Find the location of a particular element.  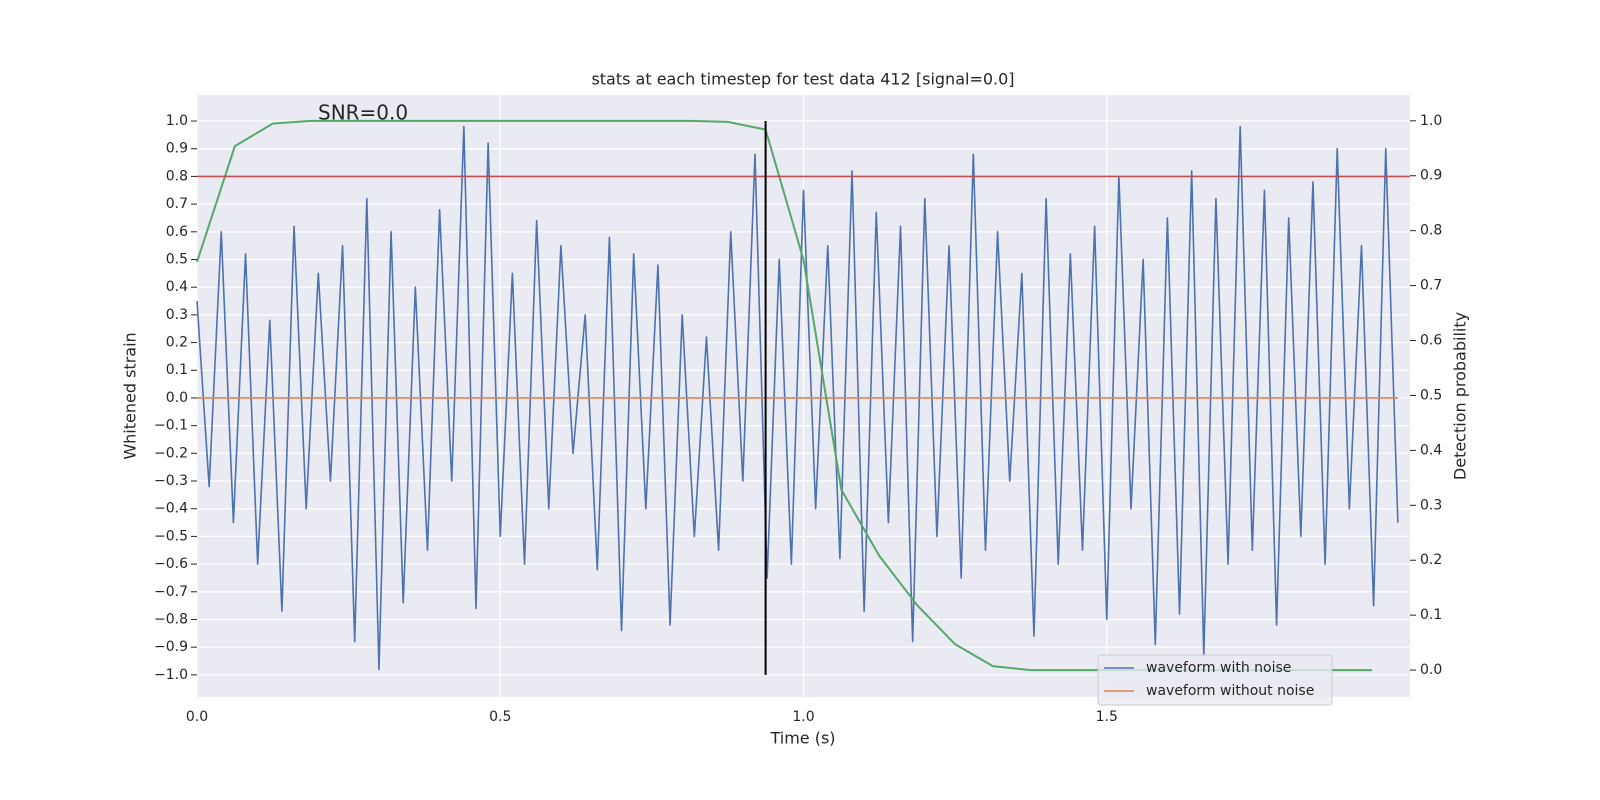

y2-tick-label: 0.7 is located at coordinates (1431, 286).